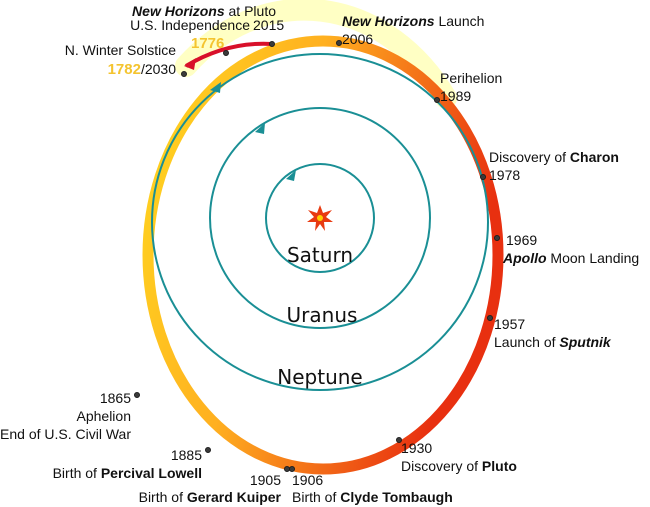 Image resolution: width=650 pixels, height=507 pixels. I want to click on nh-pluto-title: New Horizons at Pluto, so click(204, 11).